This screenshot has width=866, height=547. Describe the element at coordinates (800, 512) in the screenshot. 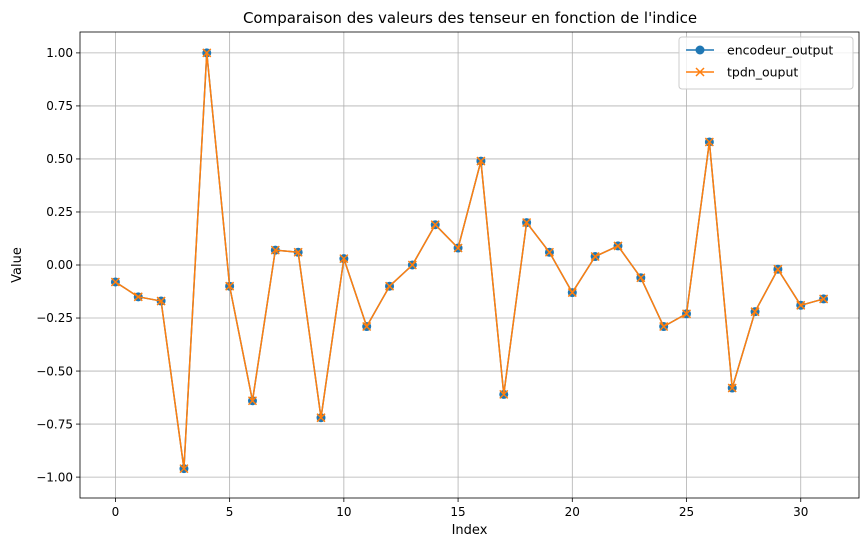

I see `x-tick-label: 30` at that location.